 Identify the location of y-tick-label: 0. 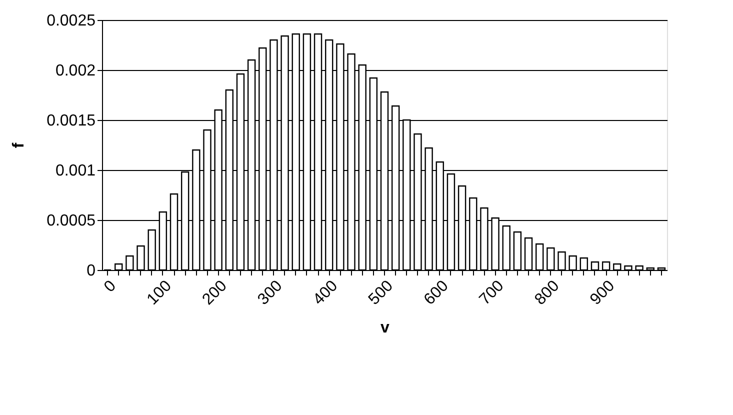
(91, 271).